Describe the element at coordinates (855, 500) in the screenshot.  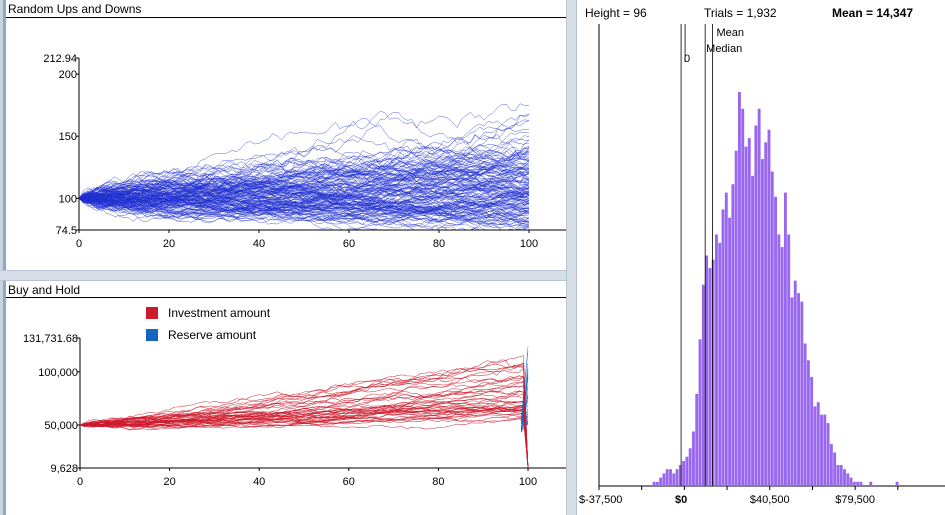
I see `x-tick-label: $79,500` at that location.